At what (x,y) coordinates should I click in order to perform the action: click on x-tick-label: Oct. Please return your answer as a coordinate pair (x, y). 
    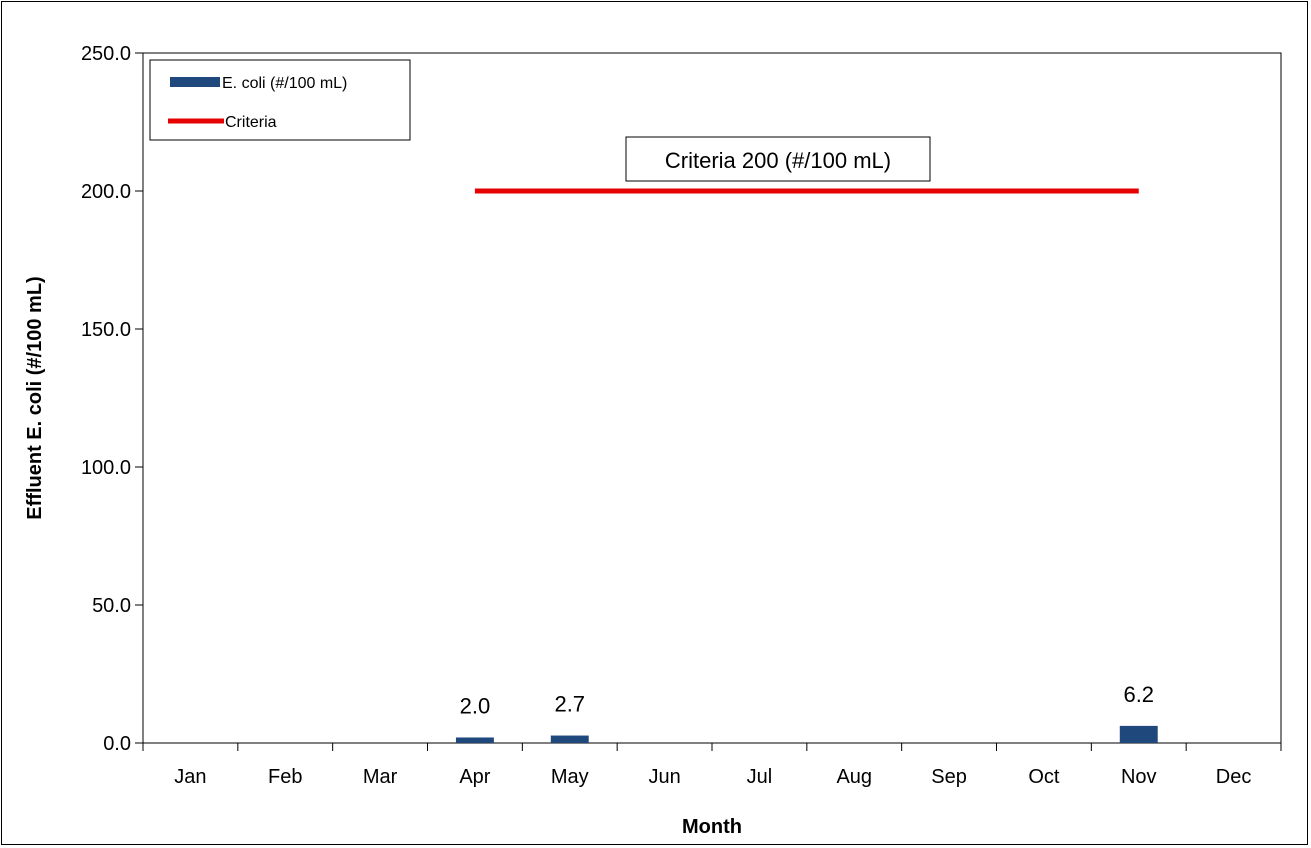
    Looking at the image, I should click on (1044, 777).